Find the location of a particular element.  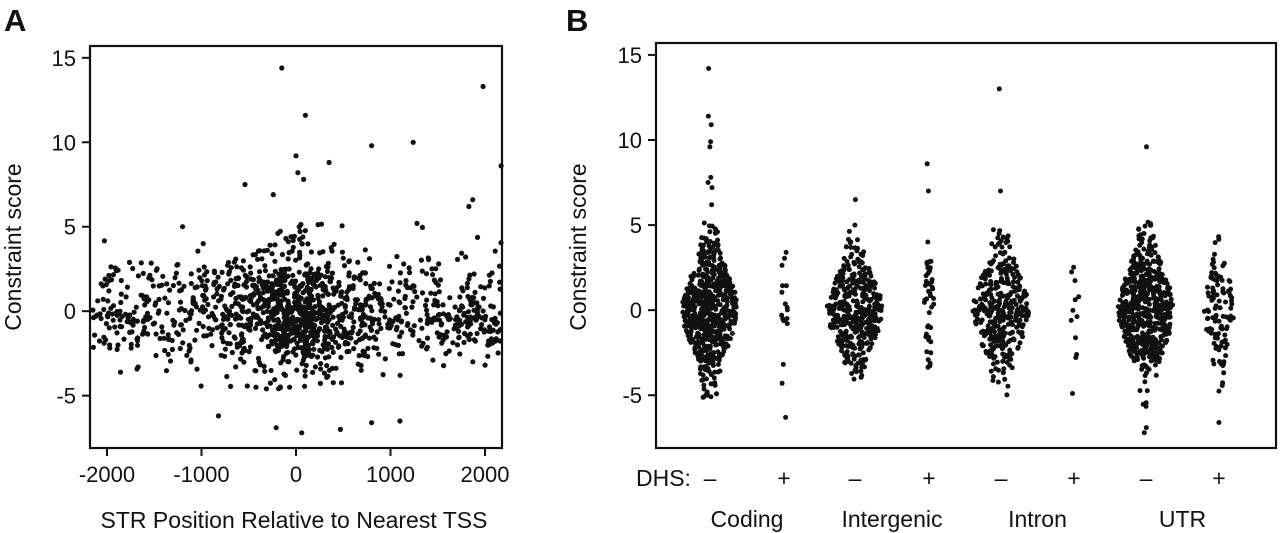

x-tick-label: 1000 is located at coordinates (390, 474).